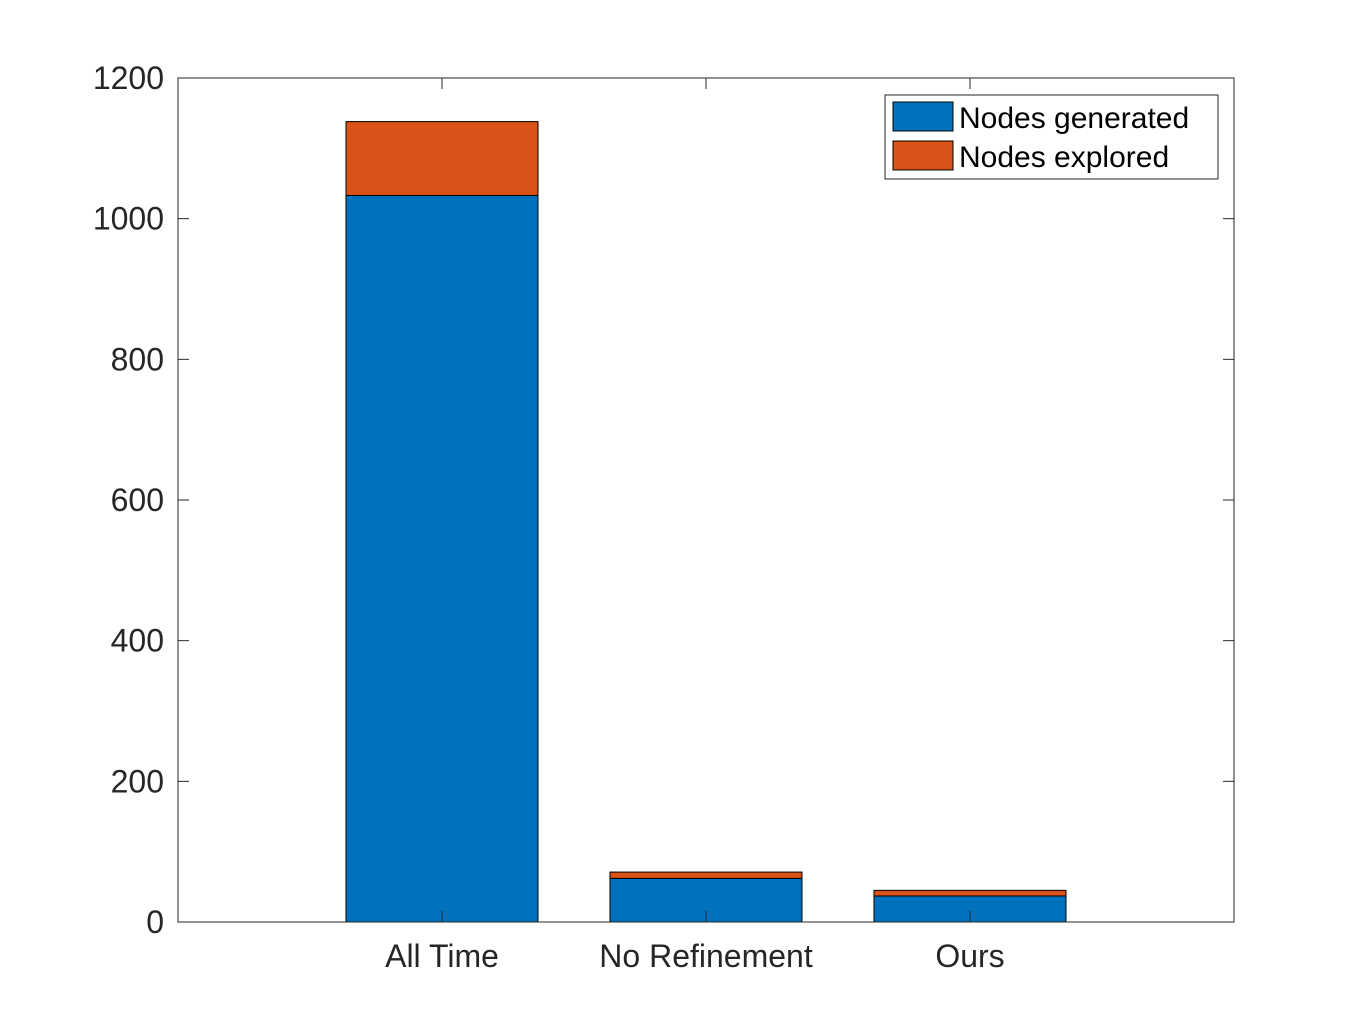 The width and height of the screenshot is (1364, 1036). What do you see at coordinates (128, 219) in the screenshot?
I see `y-tick-label: 1000` at bounding box center [128, 219].